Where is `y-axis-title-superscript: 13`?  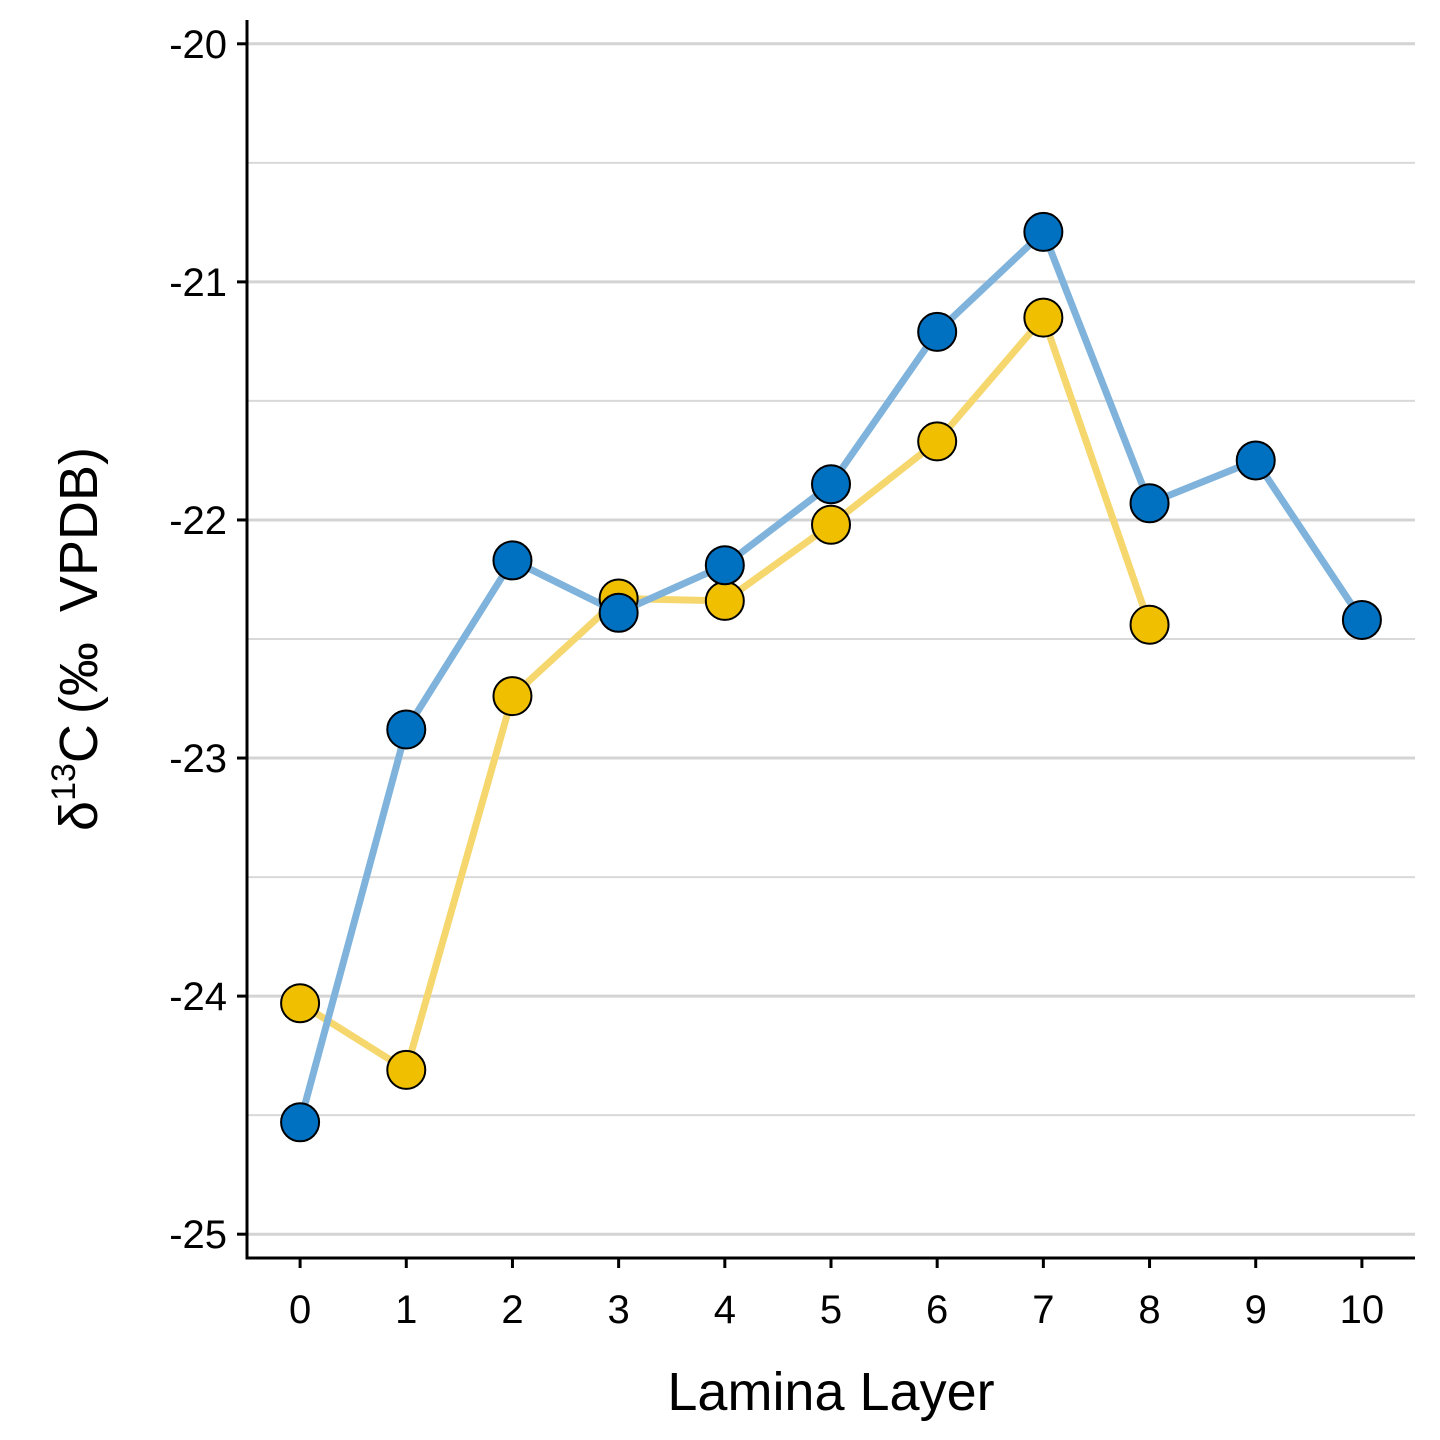 y-axis-title-superscript: 13 is located at coordinates (64, 782).